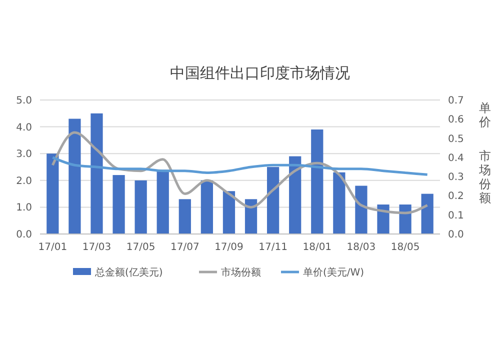  Describe the element at coordinates (185, 247) in the screenshot. I see `x-tick-label: 17/07` at that location.